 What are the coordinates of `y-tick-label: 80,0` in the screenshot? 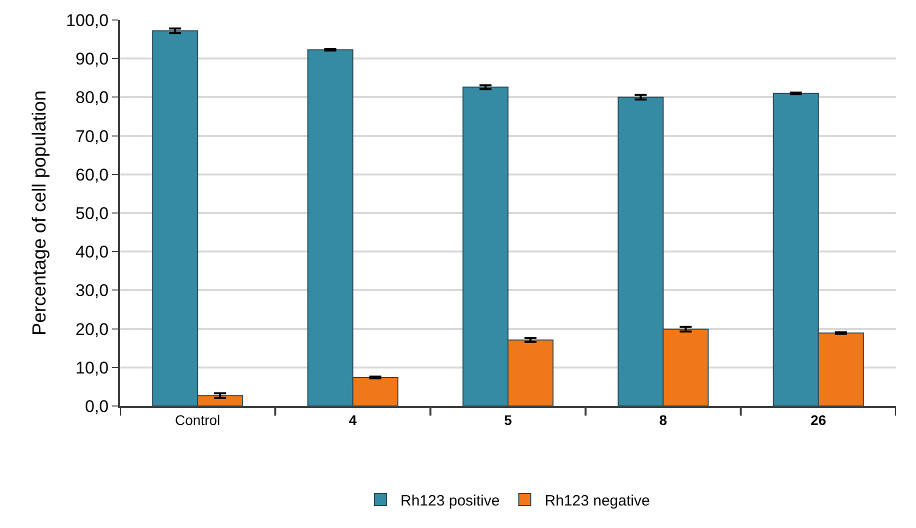 It's located at (92, 98).